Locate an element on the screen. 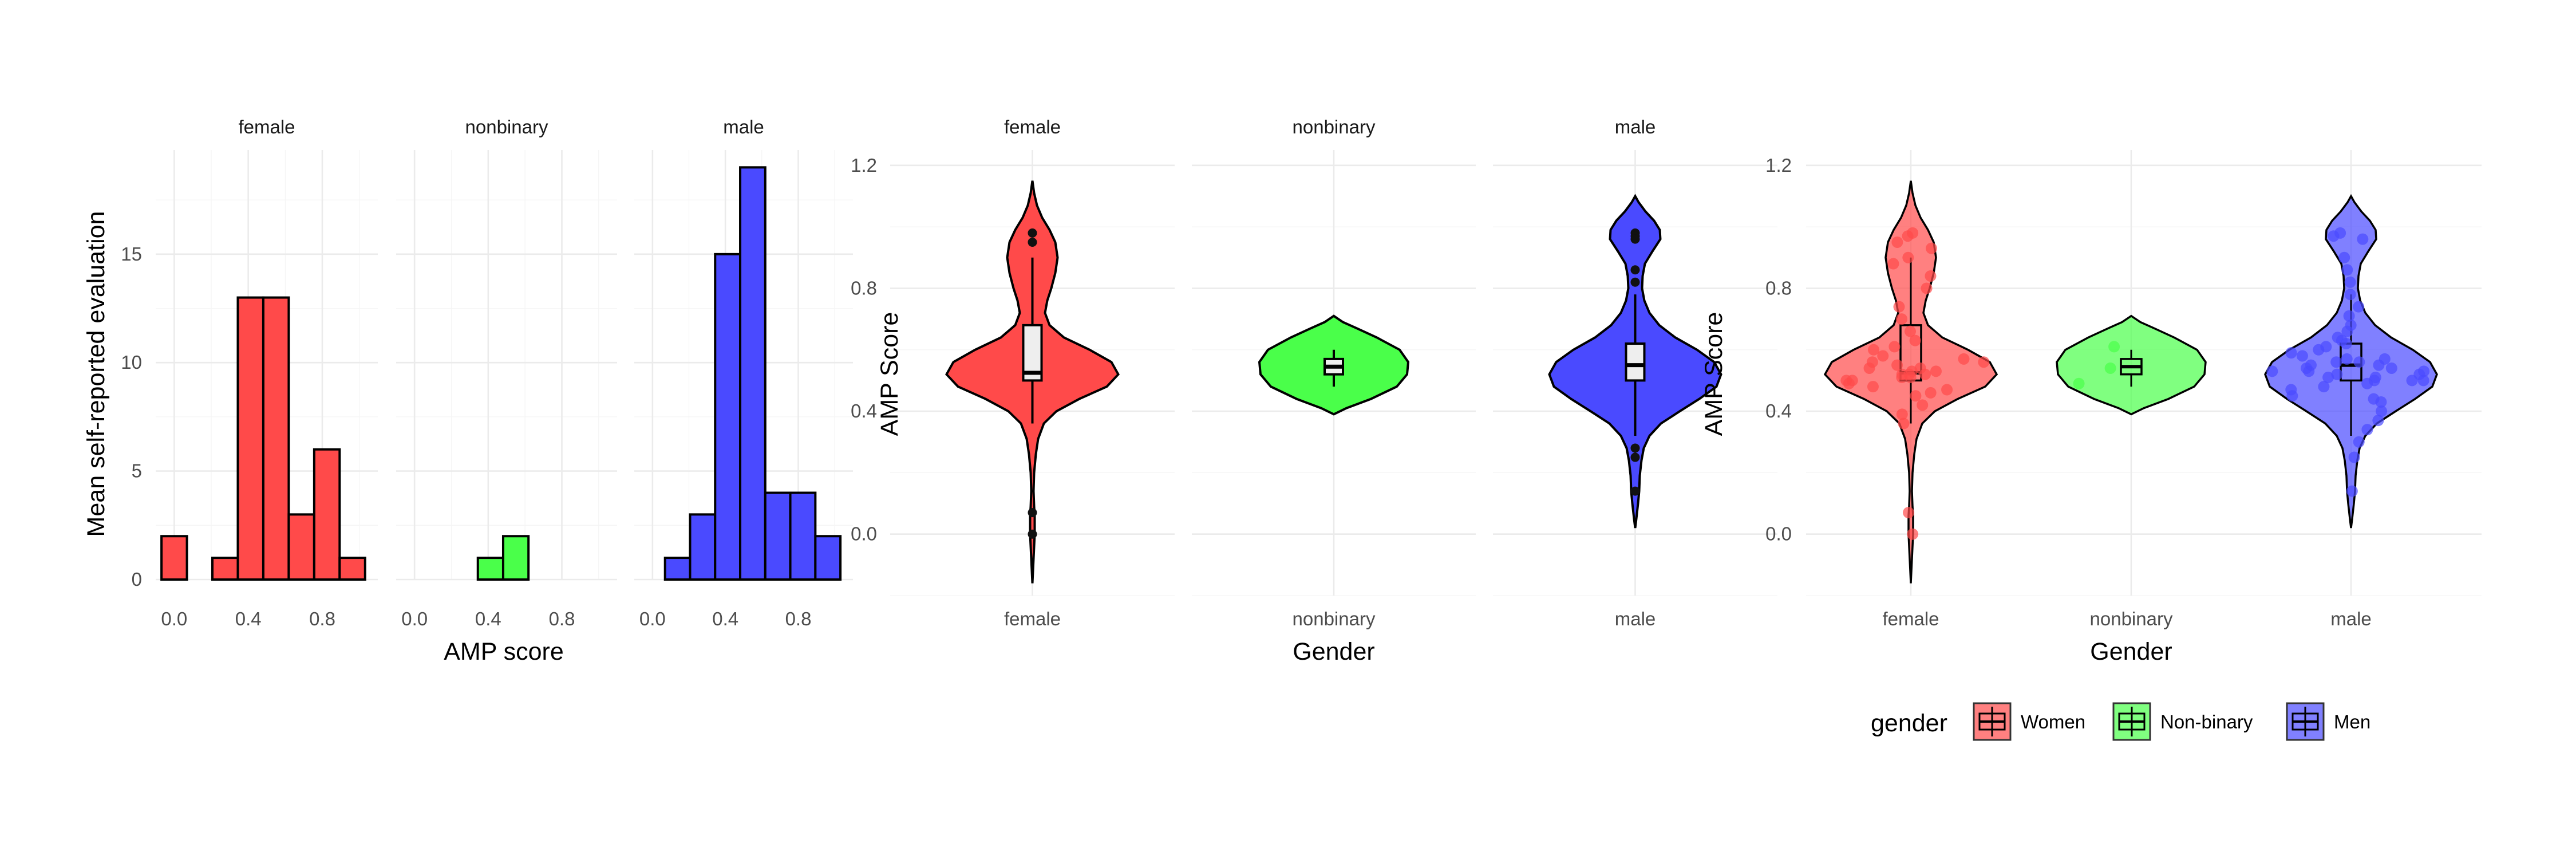 The image size is (2576, 859). y-tick-label: 0.0 is located at coordinates (864, 534).